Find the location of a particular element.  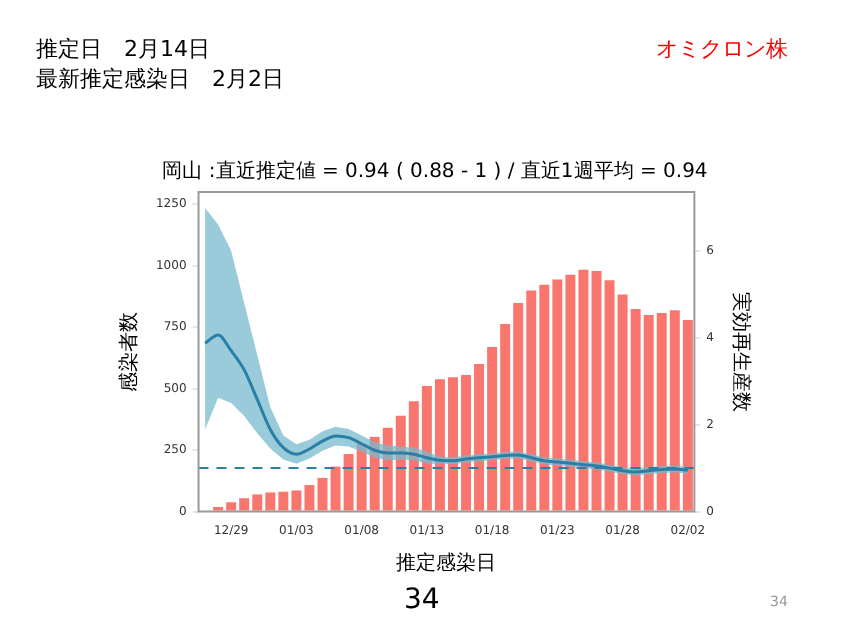

text: 最新推定感染日 2月2日 is located at coordinates (160, 79).